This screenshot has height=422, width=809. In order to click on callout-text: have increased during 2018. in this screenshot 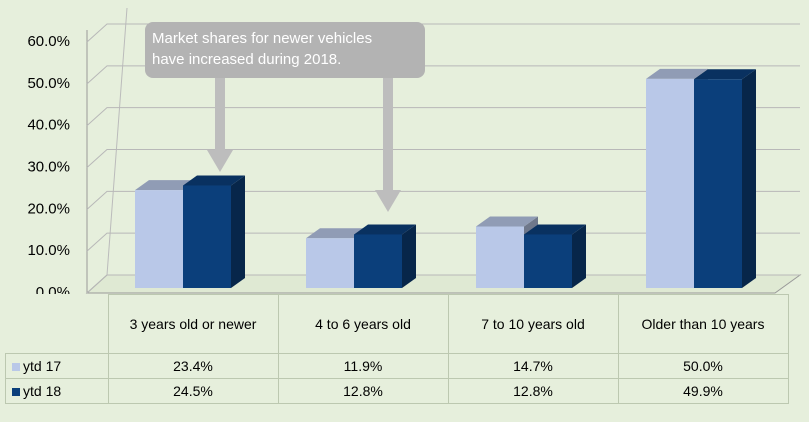, I will do `click(246, 59)`.